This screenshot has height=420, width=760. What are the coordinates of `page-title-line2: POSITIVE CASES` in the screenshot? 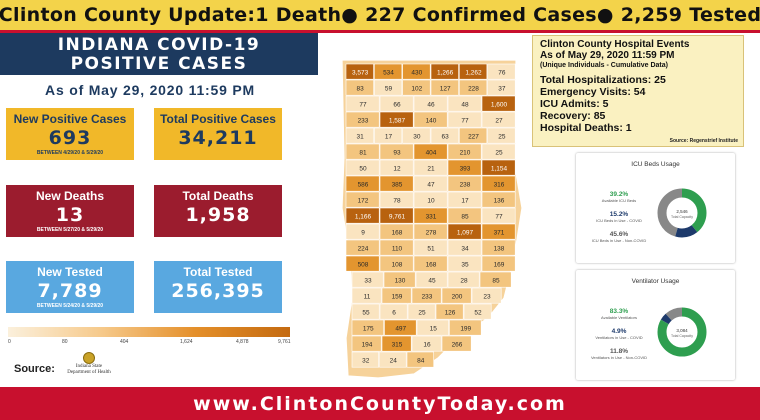 It's located at (159, 64).